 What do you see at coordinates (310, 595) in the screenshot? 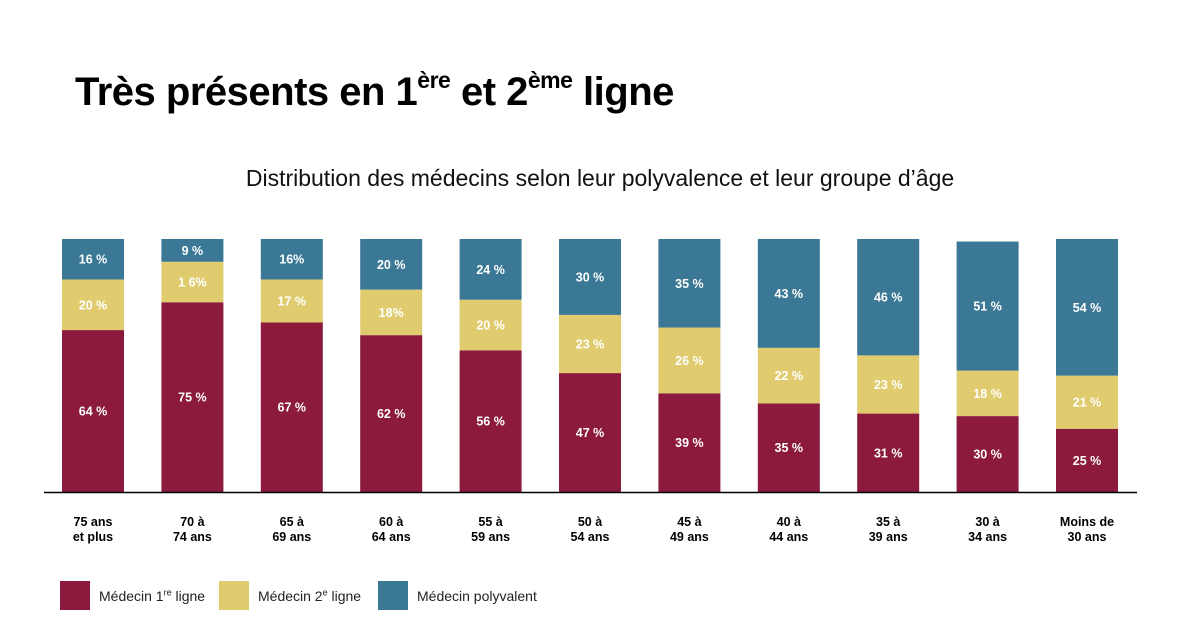
I see `legend-label: Médecin 2e ligne` at bounding box center [310, 595].